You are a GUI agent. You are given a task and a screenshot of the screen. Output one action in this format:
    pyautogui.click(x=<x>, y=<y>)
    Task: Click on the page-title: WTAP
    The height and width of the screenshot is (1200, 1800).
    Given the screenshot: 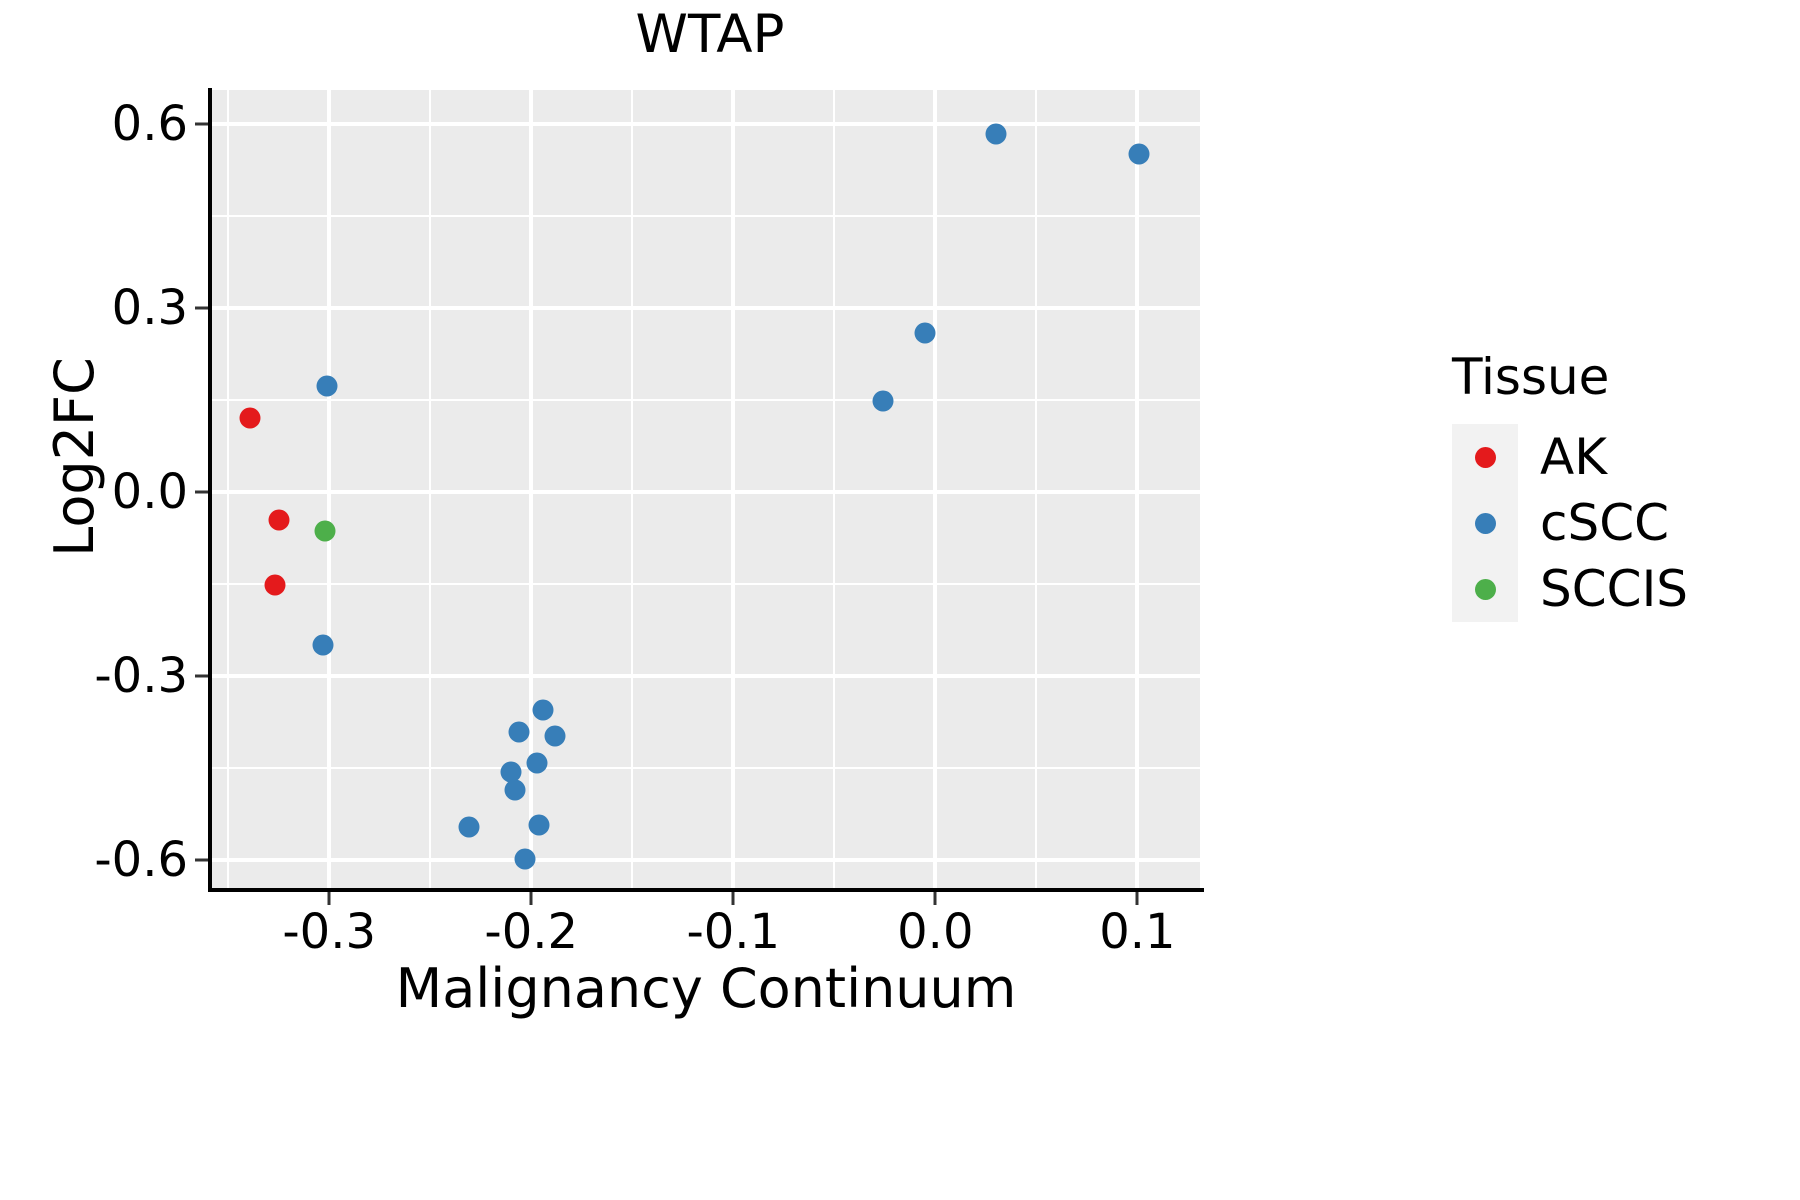 What is the action you would take?
    pyautogui.click(x=710, y=34)
    